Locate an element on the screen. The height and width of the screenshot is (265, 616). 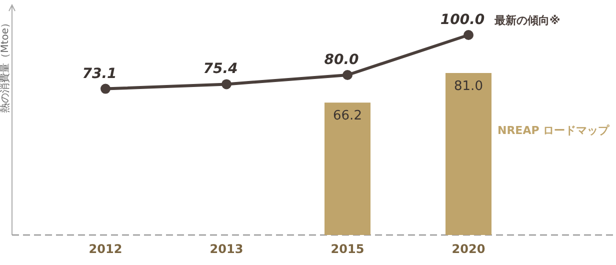
x-tick-label: 2012 is located at coordinates (105, 249).